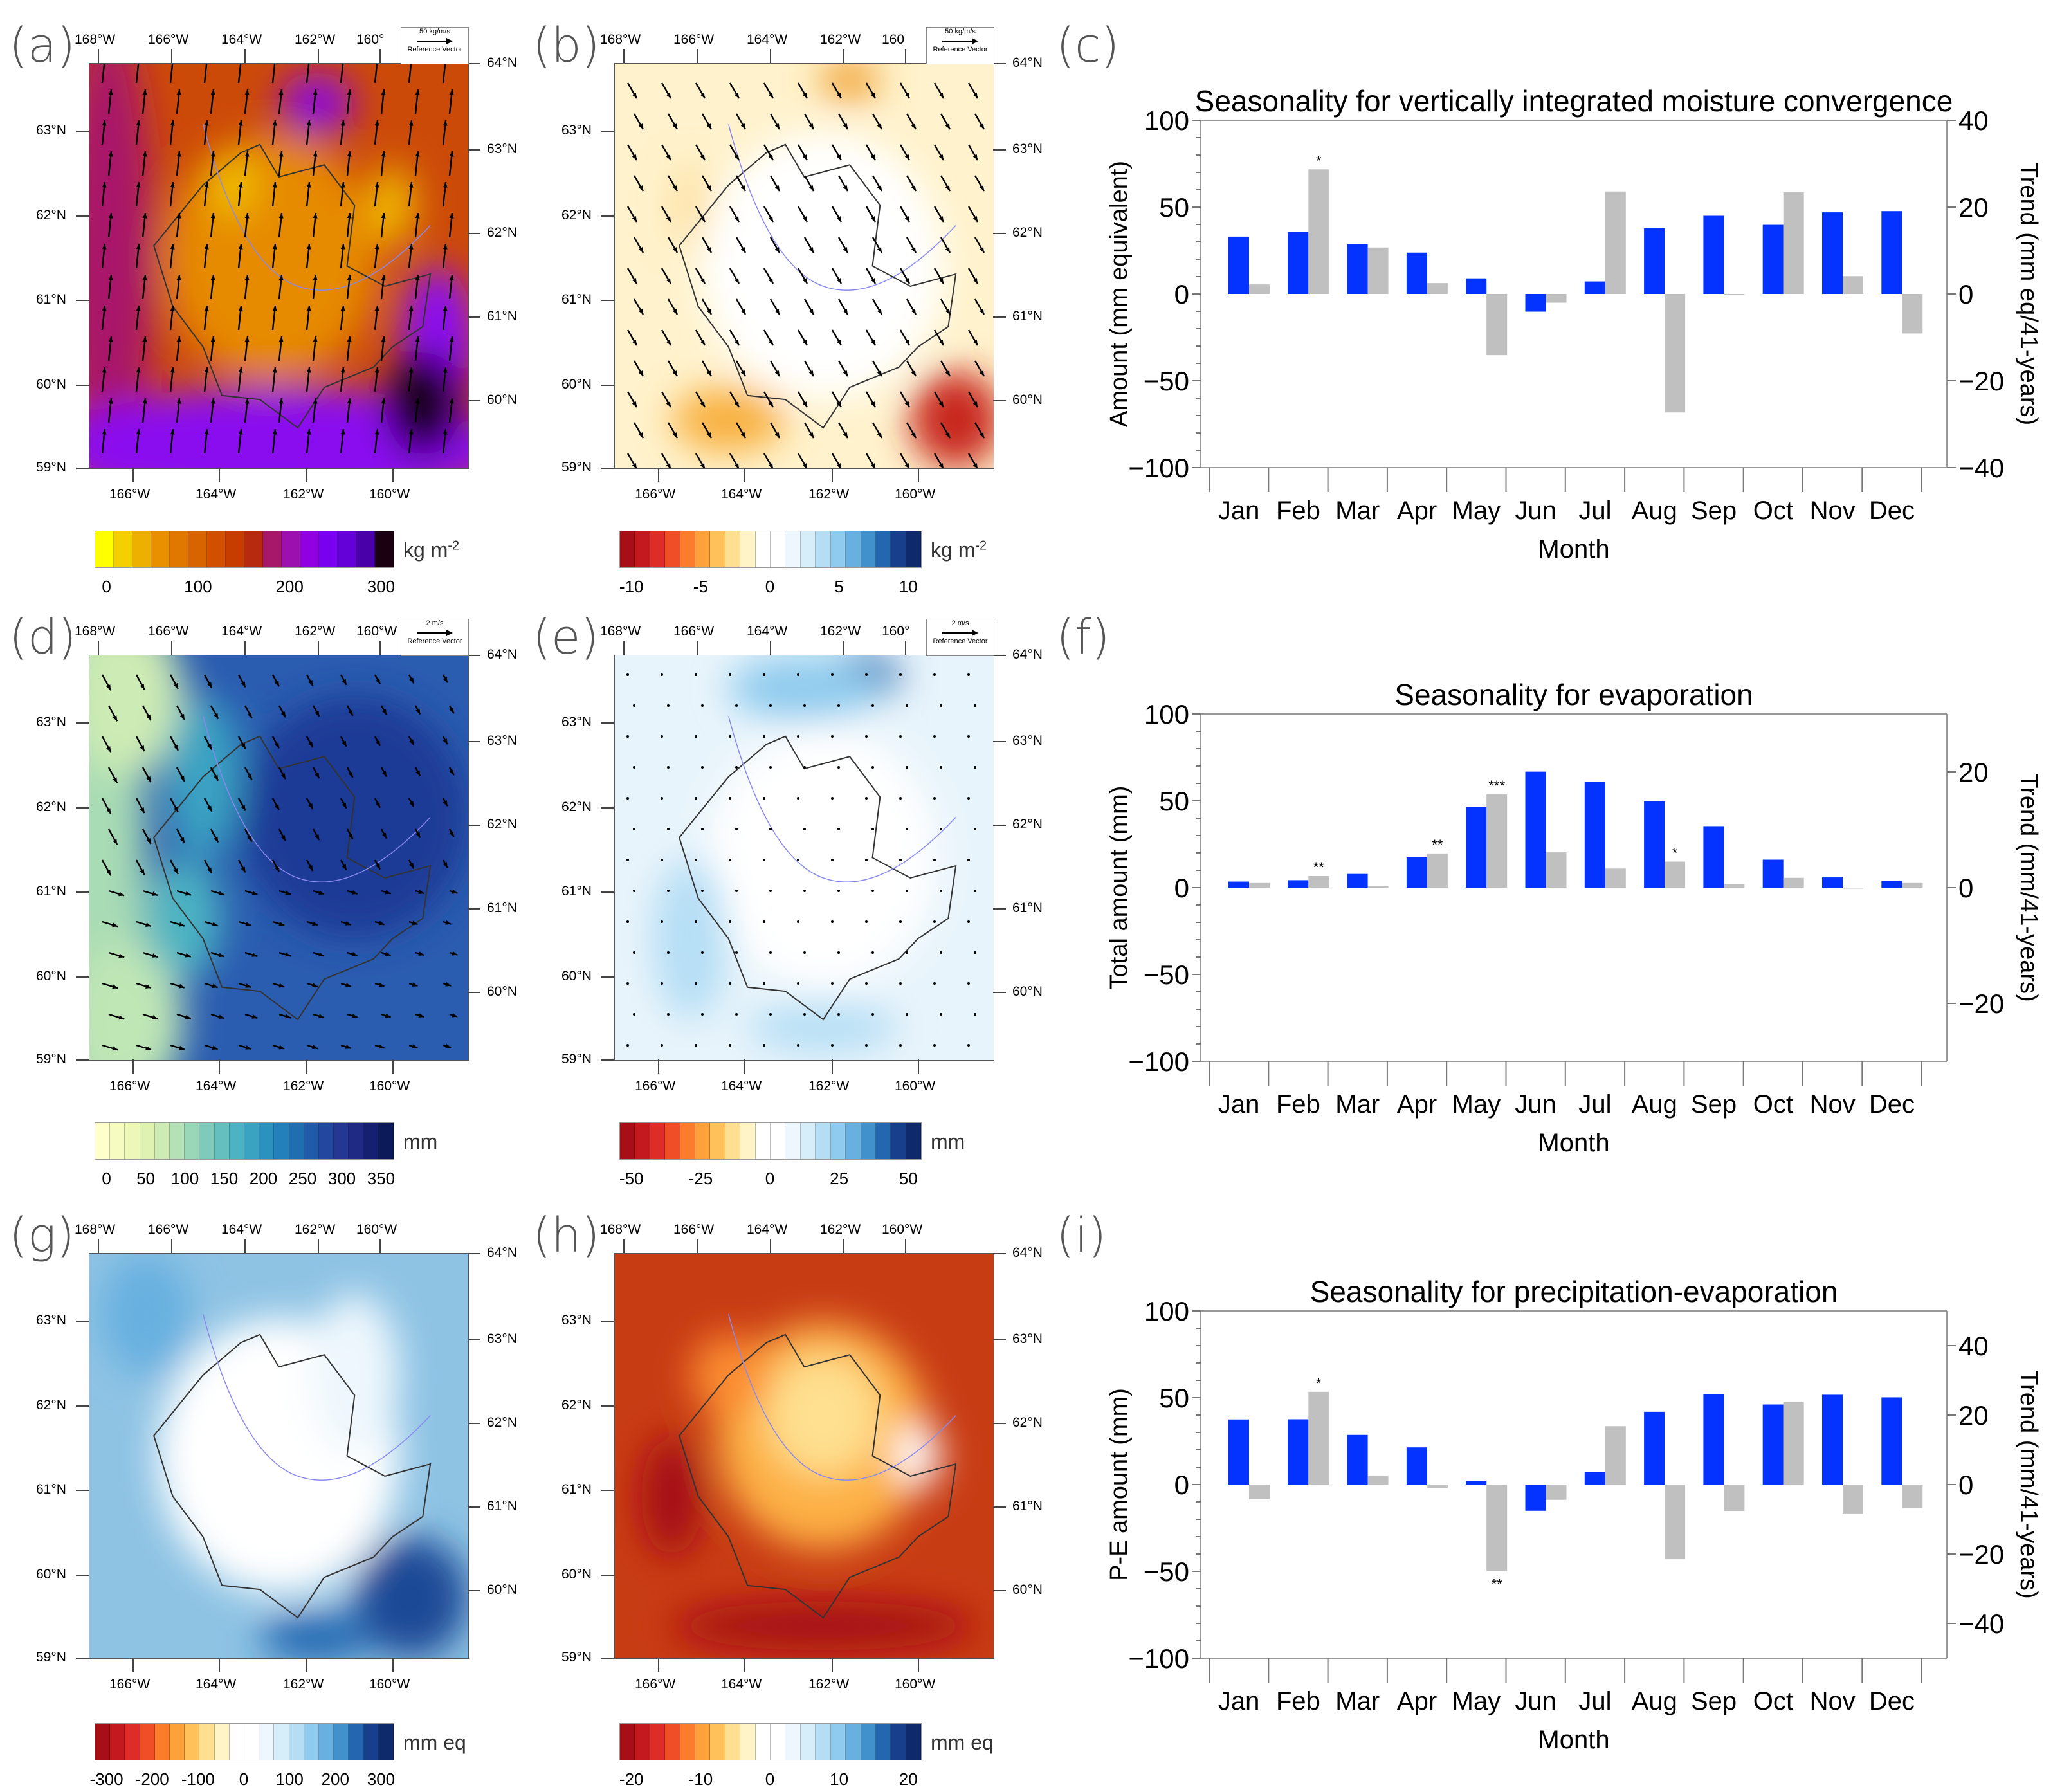  I want to click on significance-marker: *, so click(1319, 1383).